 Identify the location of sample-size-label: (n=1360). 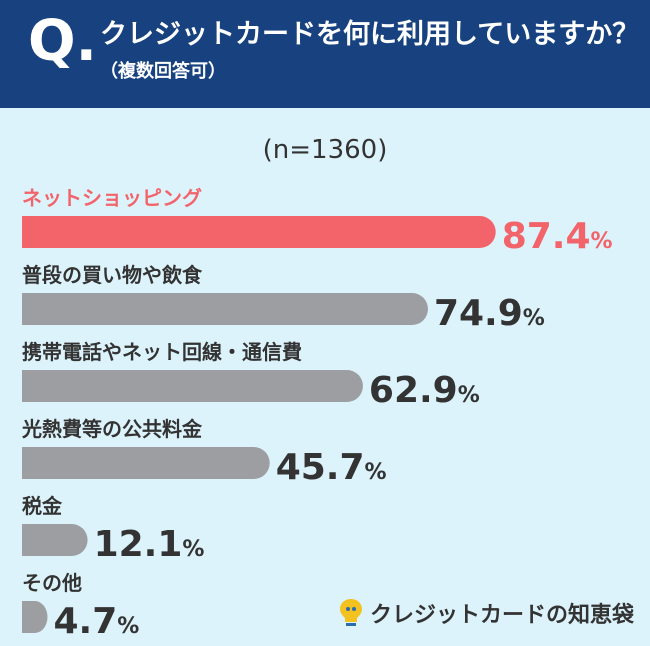
(325, 150).